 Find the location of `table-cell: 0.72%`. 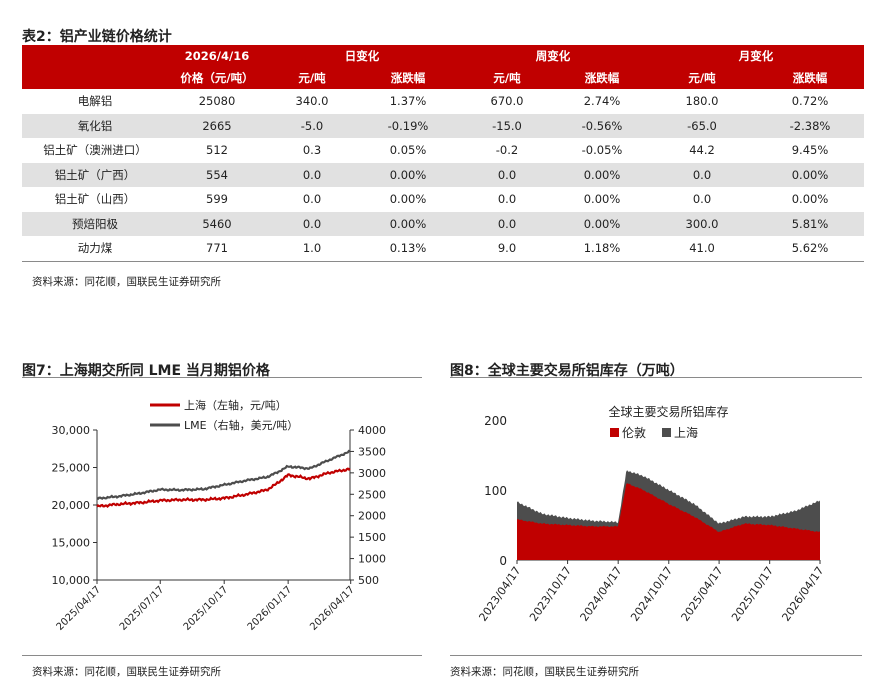

table-cell: 0.72% is located at coordinates (810, 101).